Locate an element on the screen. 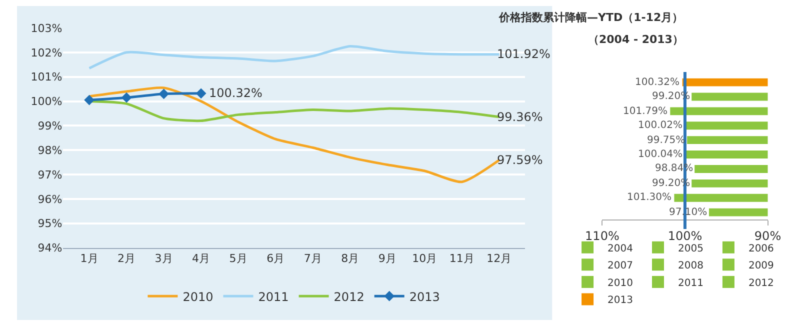 The width and height of the screenshot is (800, 327). legend-label: 2004 is located at coordinates (621, 248).